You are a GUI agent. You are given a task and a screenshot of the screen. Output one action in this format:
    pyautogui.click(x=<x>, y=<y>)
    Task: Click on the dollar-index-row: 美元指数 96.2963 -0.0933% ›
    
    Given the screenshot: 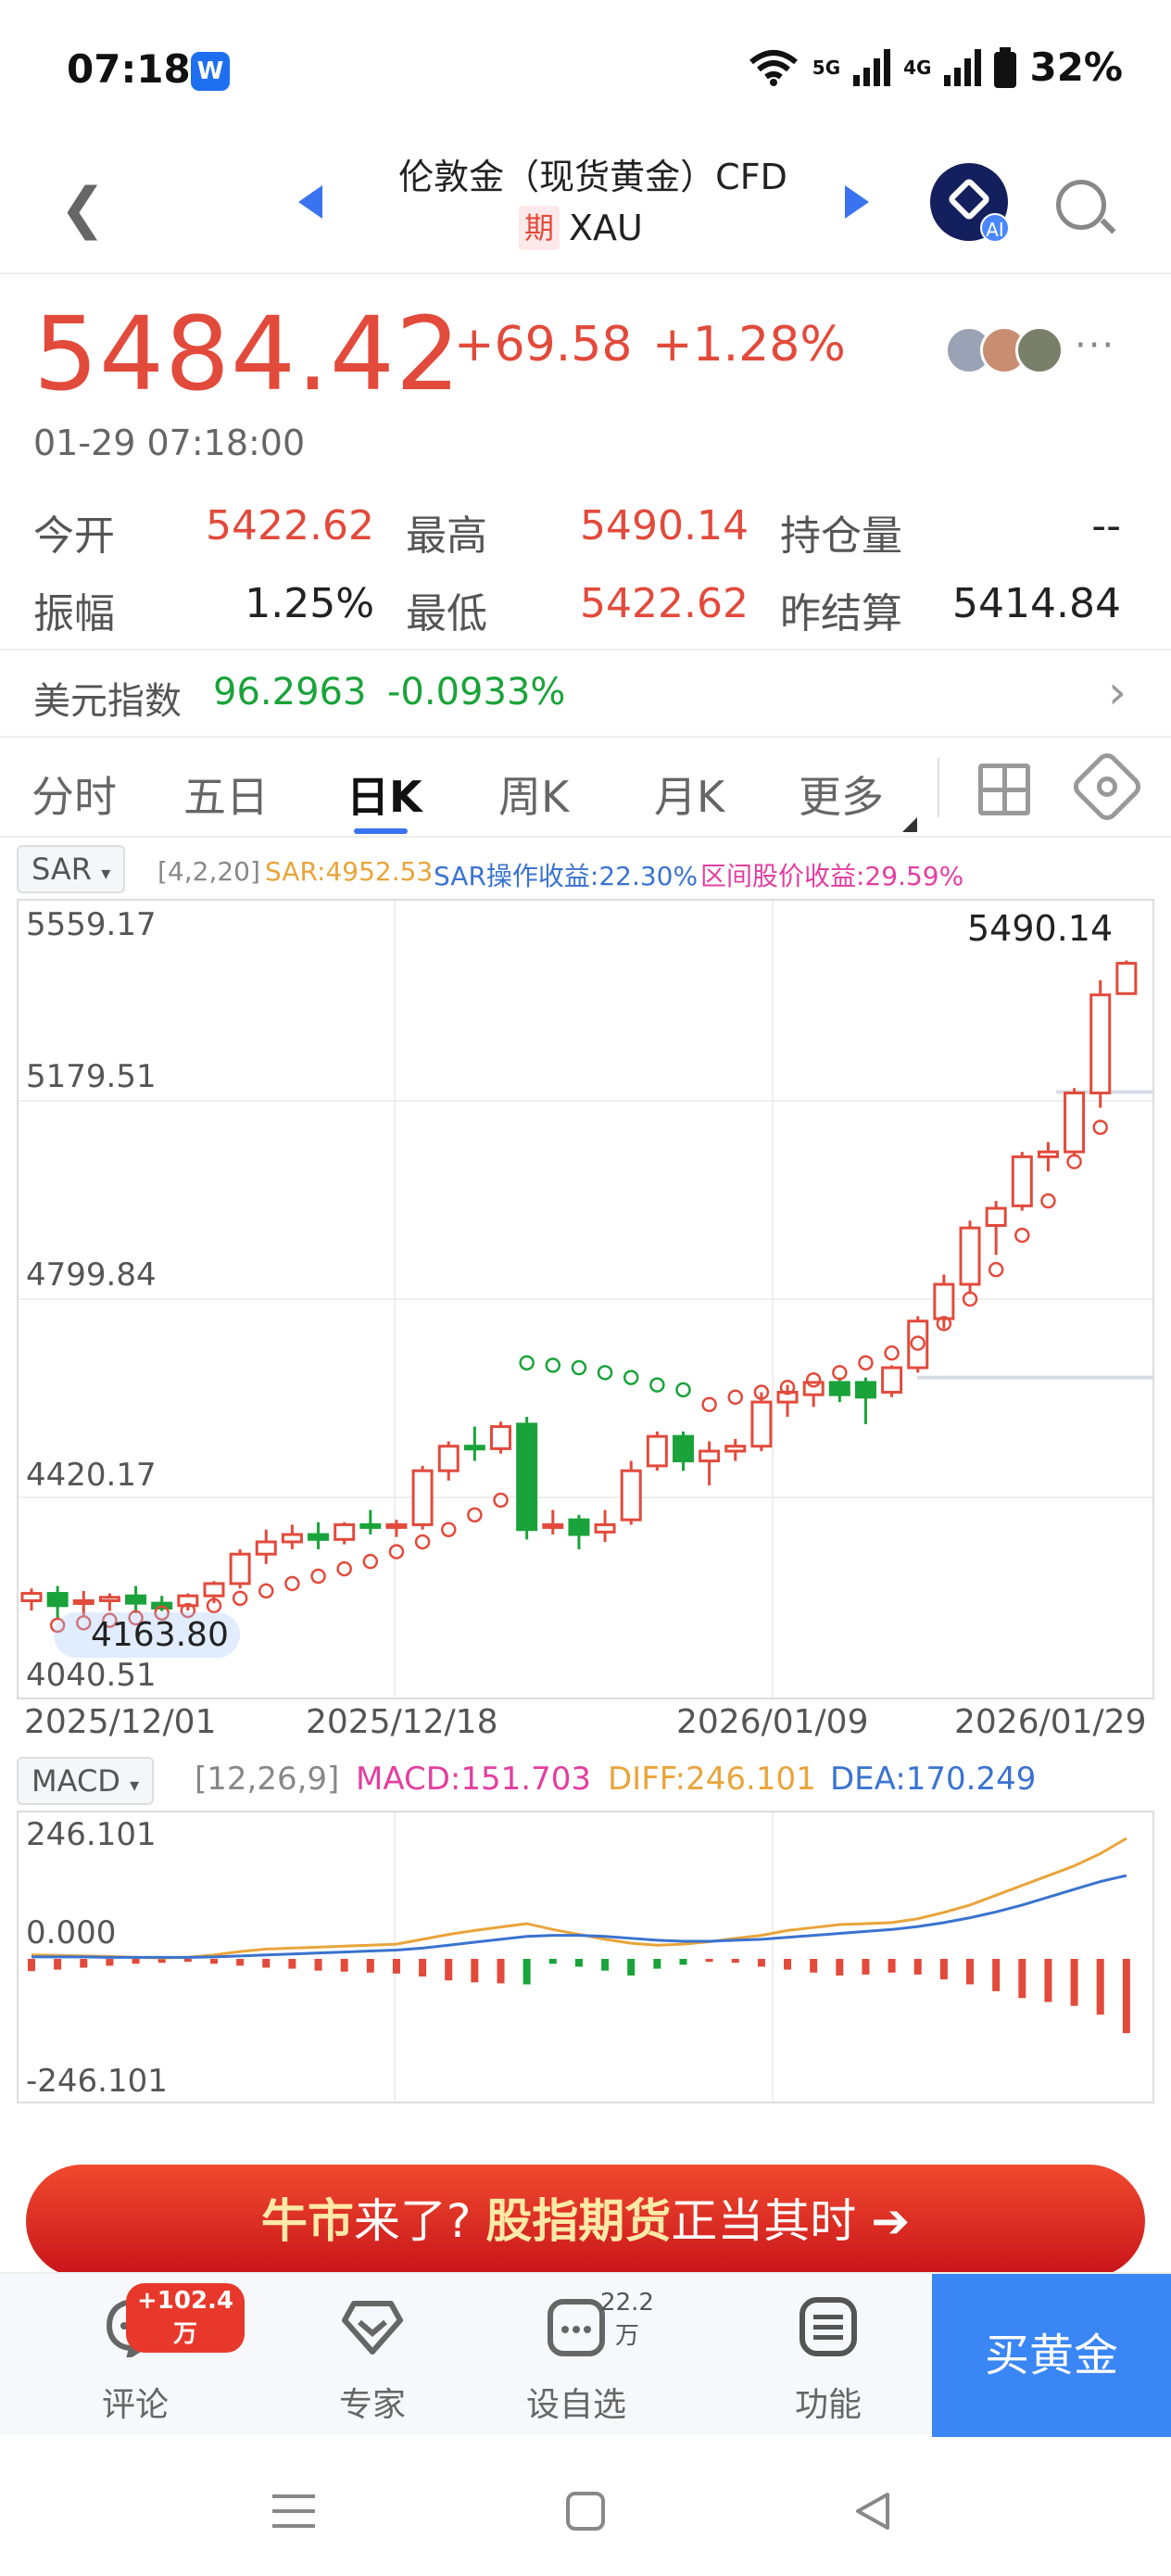 What is the action you would take?
    pyautogui.click(x=585, y=694)
    